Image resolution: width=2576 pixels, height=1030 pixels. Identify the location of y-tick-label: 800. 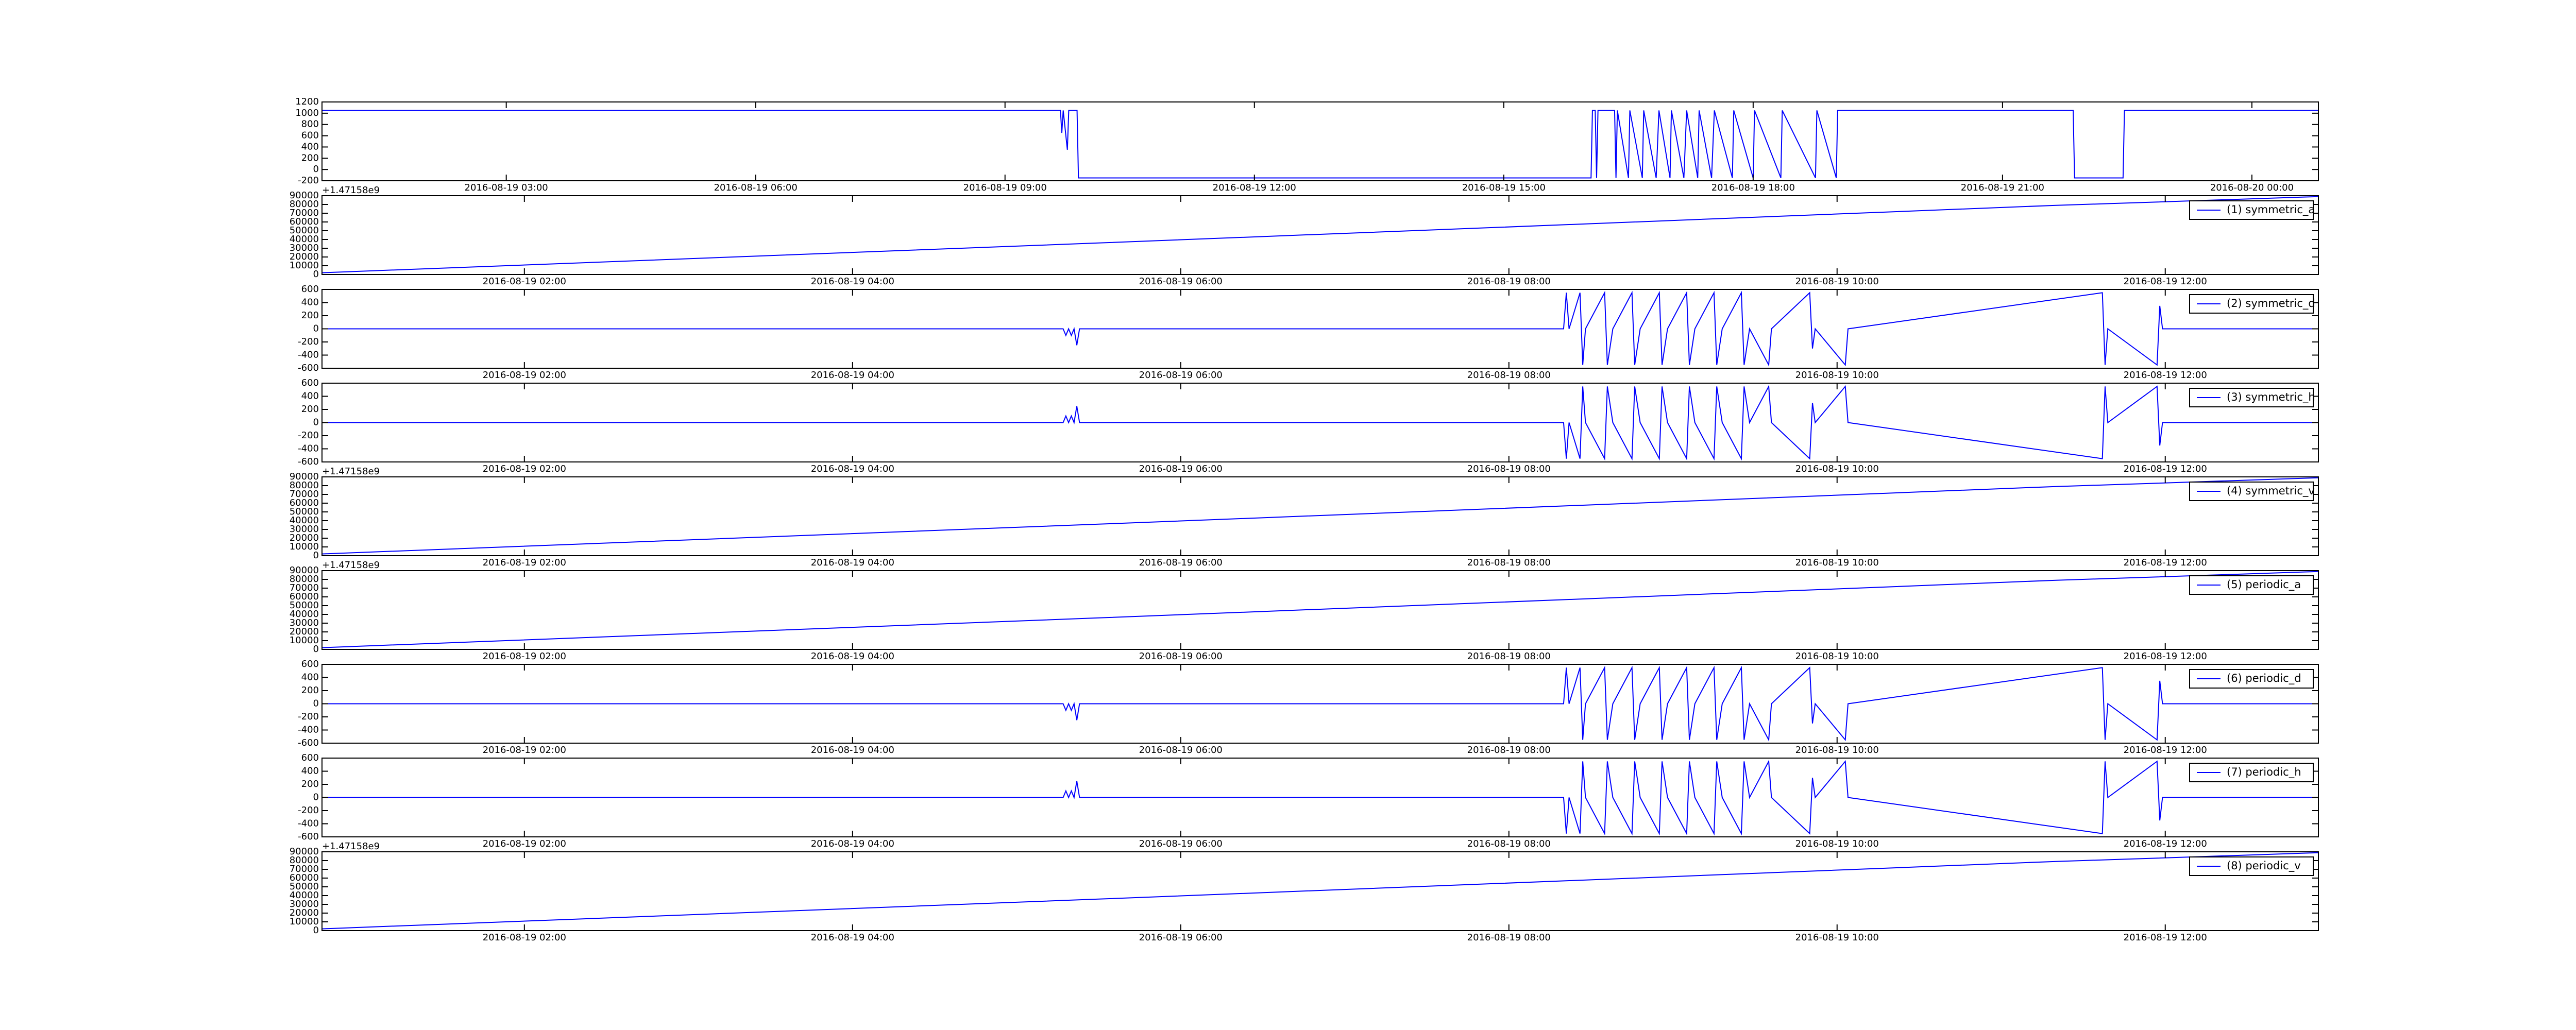
(310, 124).